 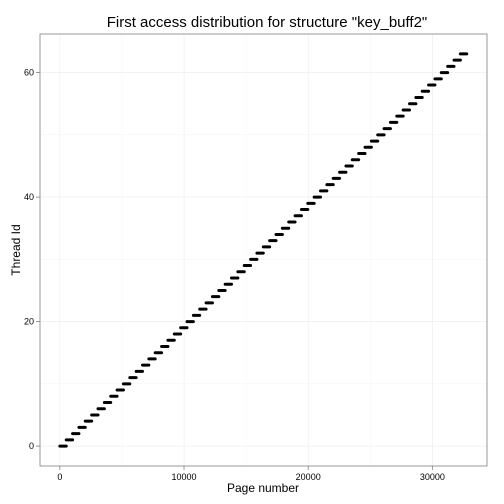 What do you see at coordinates (29, 322) in the screenshot?
I see `y-tick-label: 20` at bounding box center [29, 322].